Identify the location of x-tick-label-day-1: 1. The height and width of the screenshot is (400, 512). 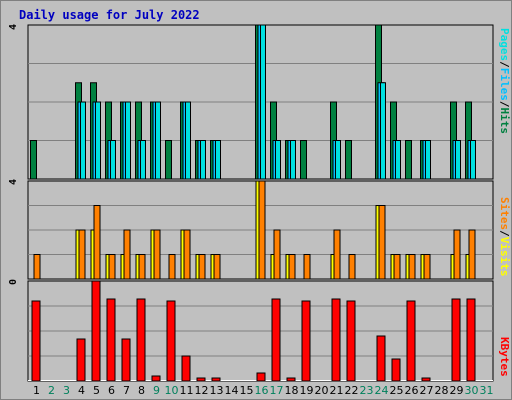
(36, 390).